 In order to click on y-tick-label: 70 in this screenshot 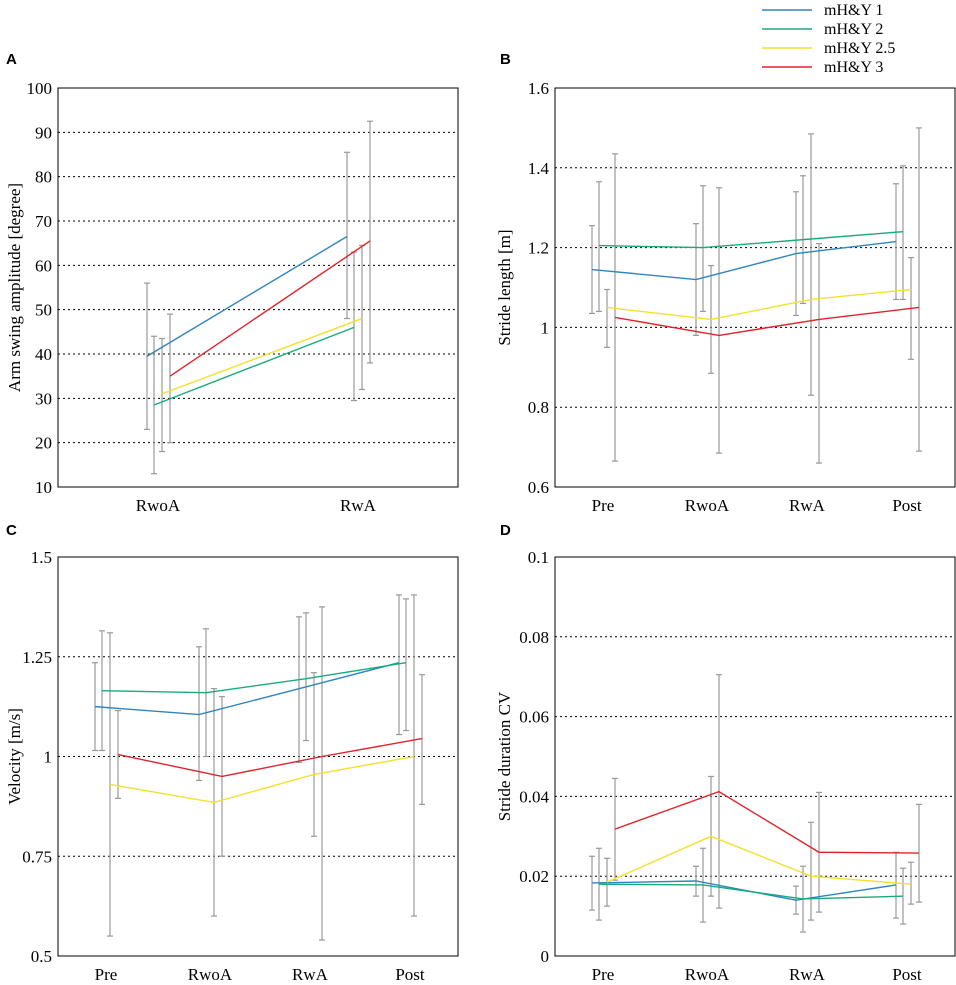, I will do `click(43, 221)`.